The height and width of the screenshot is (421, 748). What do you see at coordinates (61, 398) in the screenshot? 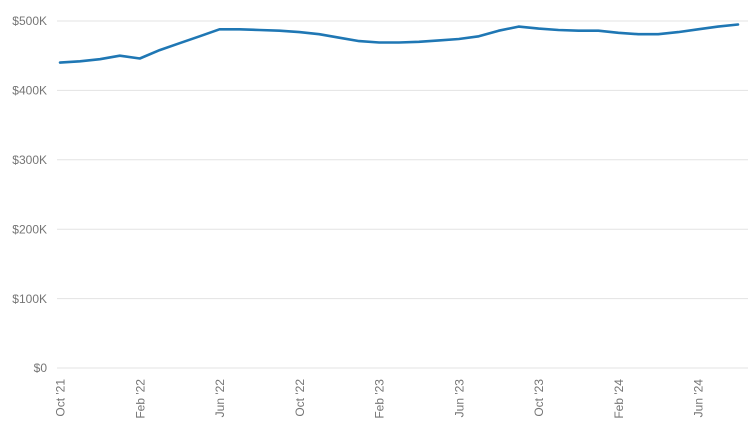
I see `x-axis-label: Oct '21` at bounding box center [61, 398].